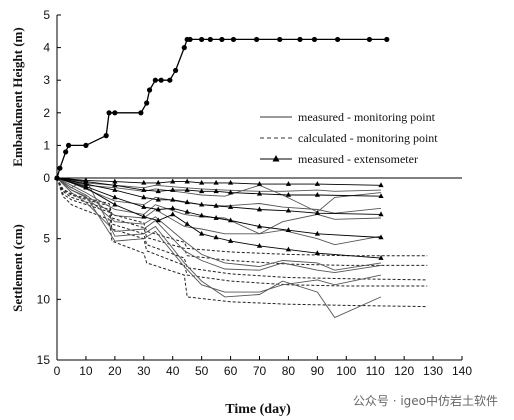 Image resolution: width=514 pixels, height=420 pixels. Describe the element at coordinates (367, 117) in the screenshot. I see `legend-label: measured - monitoring point` at that location.